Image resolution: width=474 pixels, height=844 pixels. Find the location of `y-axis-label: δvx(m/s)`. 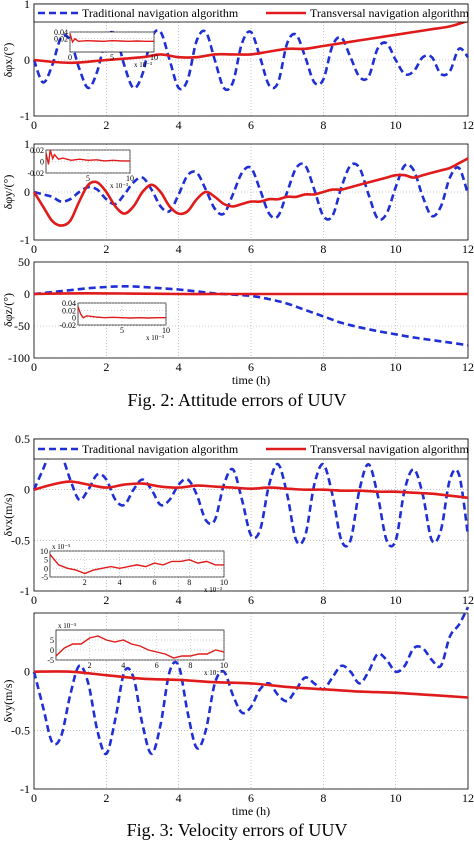

y-axis-label: δvx(m/s) is located at coordinates (8, 515).